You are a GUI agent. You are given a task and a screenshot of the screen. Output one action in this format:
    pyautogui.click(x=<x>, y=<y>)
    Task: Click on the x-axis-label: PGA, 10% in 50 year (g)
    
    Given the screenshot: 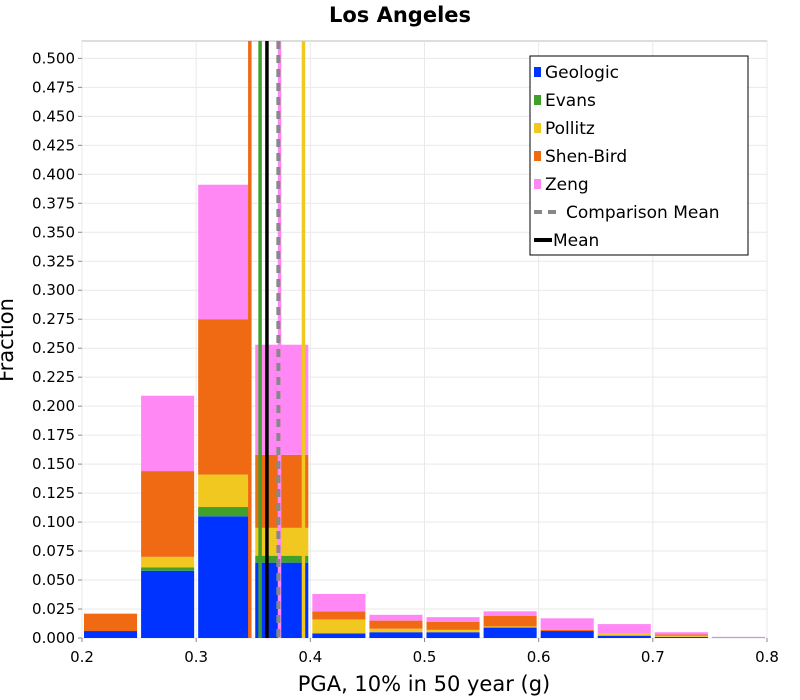 What is the action you would take?
    pyautogui.click(x=424, y=684)
    